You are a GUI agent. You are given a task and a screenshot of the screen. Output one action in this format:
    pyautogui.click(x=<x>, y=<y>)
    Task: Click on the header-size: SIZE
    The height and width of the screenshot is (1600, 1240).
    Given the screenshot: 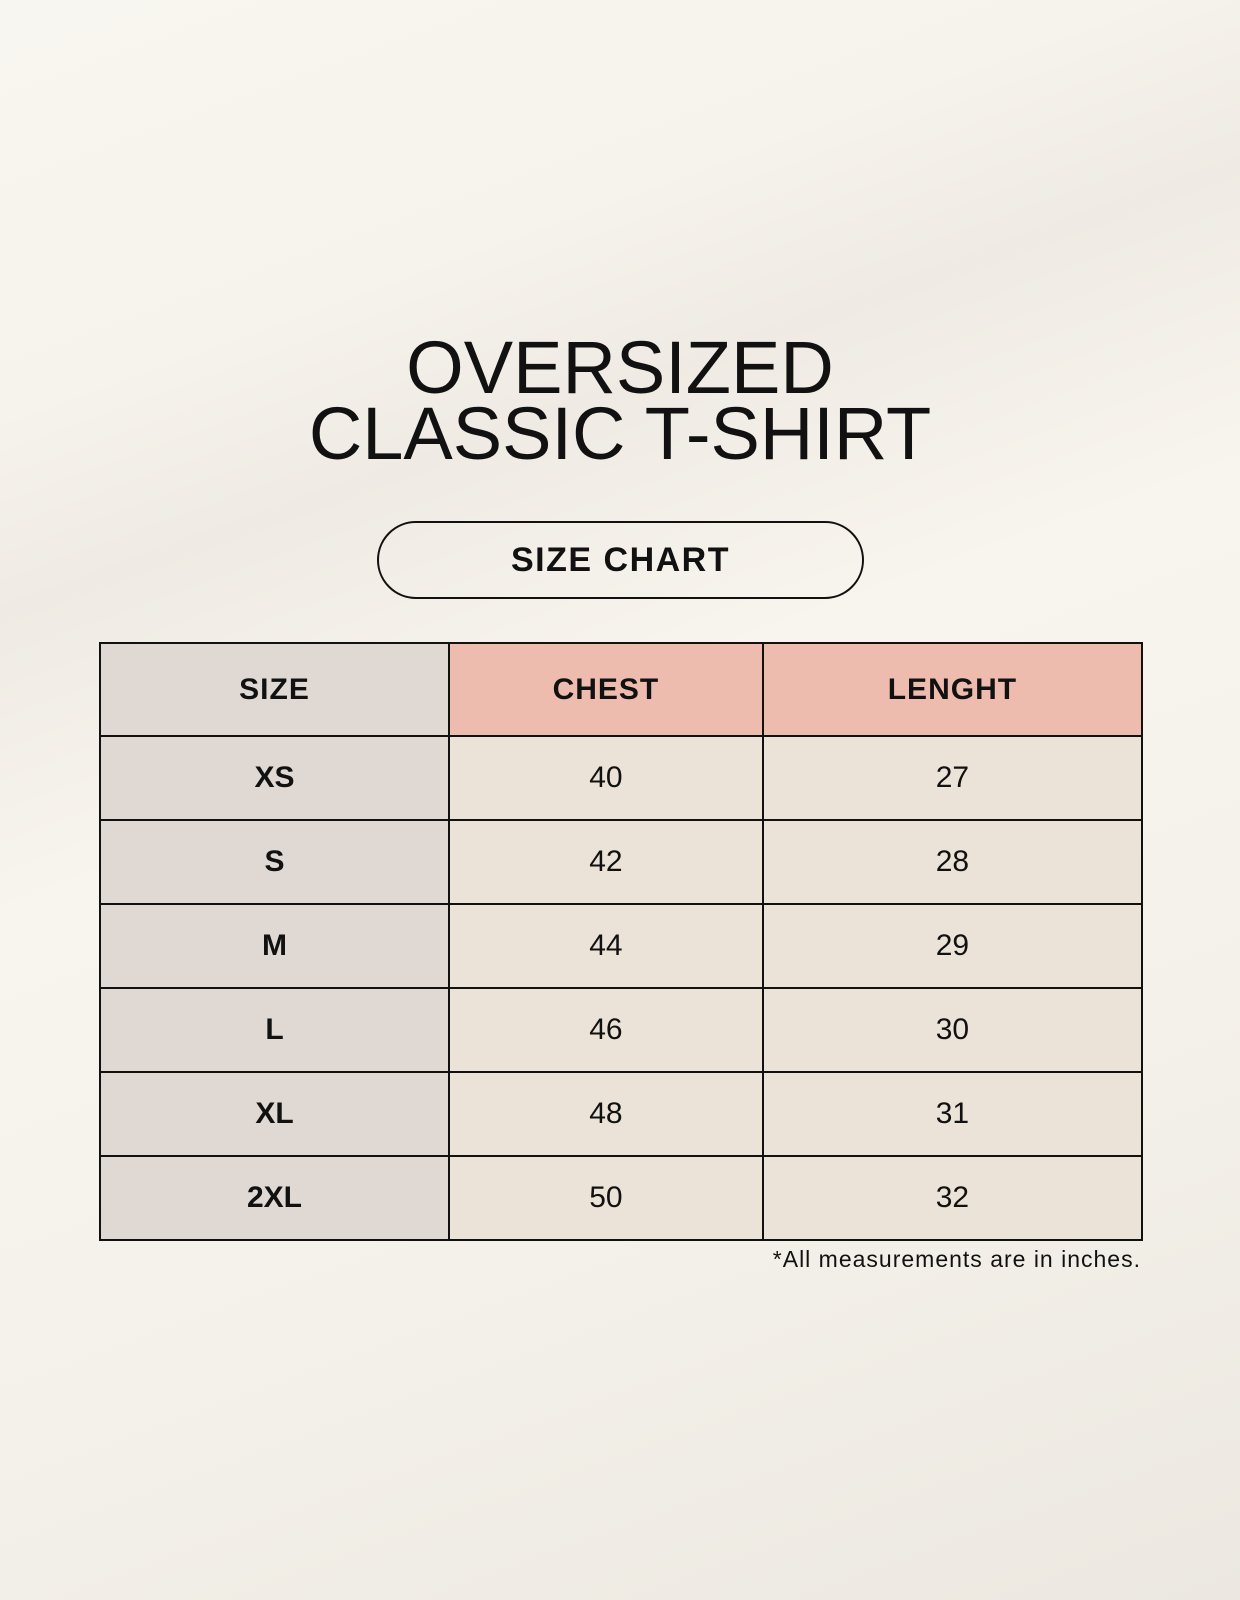 What is the action you would take?
    pyautogui.click(x=274, y=689)
    